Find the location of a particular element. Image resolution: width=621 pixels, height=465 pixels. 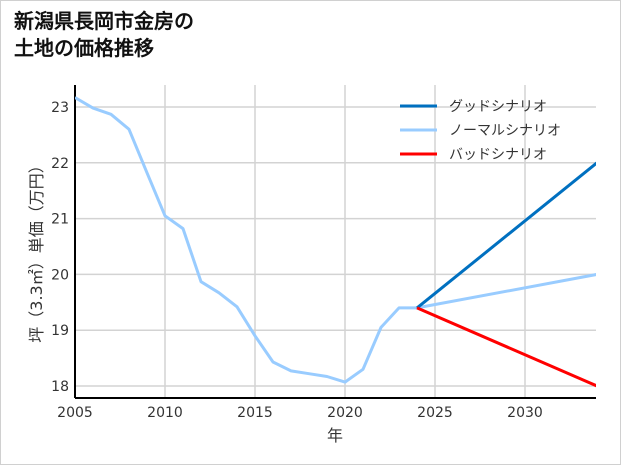

x-tick-label: 2030 is located at coordinates (525, 413).